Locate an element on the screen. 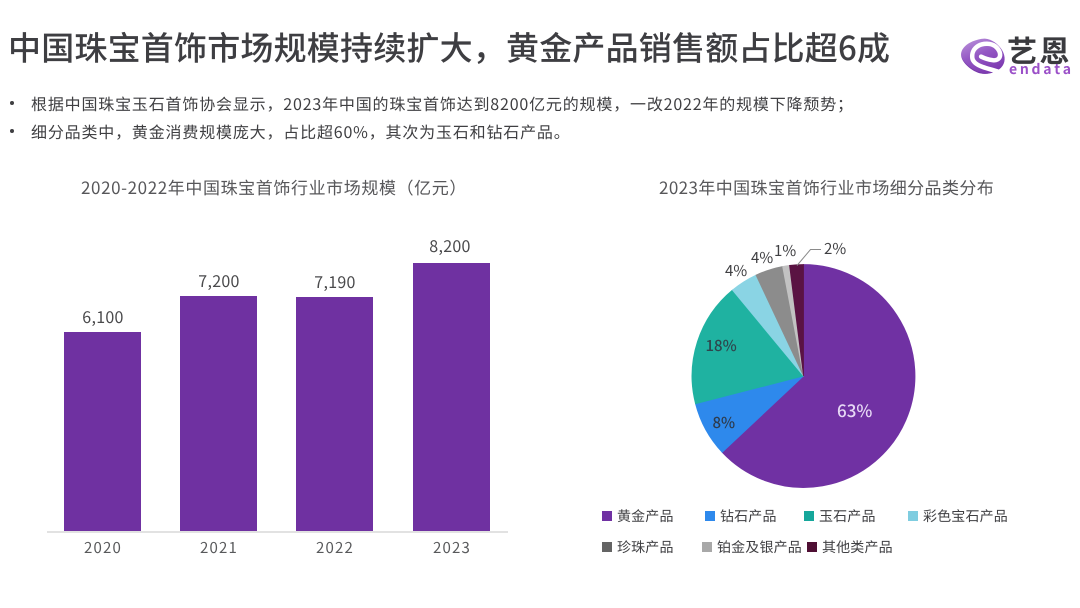  svg-text: 63% is located at coordinates (854, 409).